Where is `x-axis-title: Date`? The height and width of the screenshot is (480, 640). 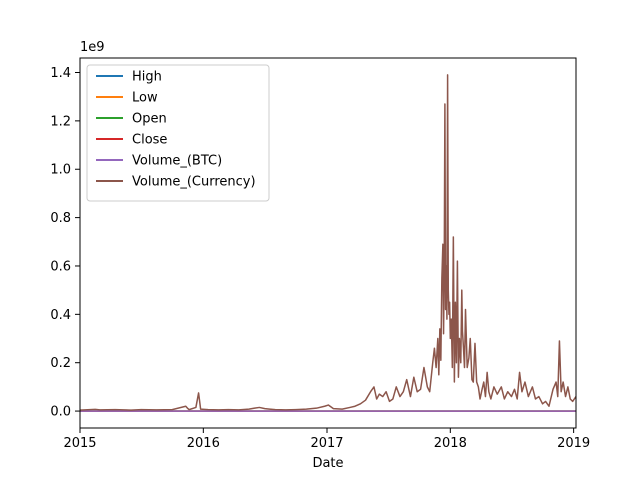
x-axis-title: Date is located at coordinates (327, 463).